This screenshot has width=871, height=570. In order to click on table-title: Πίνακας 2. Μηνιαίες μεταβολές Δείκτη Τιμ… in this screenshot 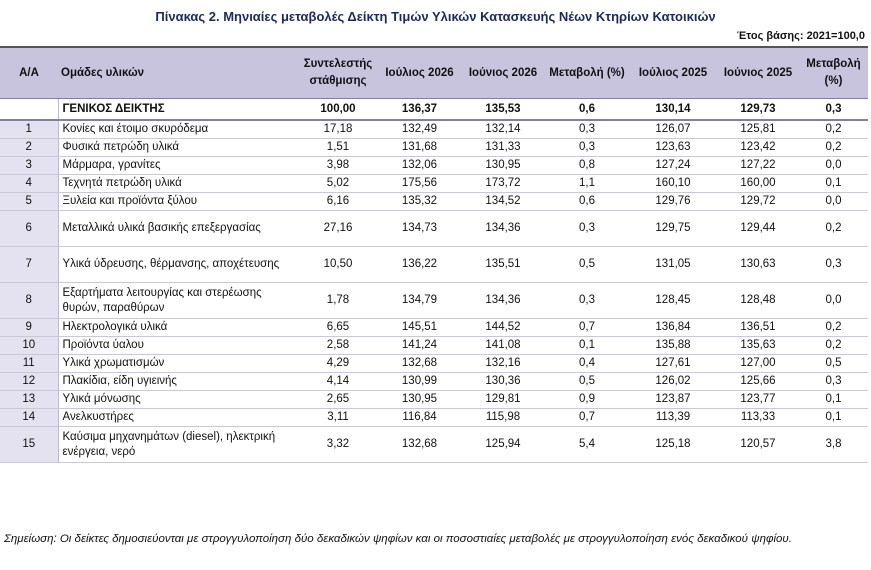, I will do `click(435, 16)`.